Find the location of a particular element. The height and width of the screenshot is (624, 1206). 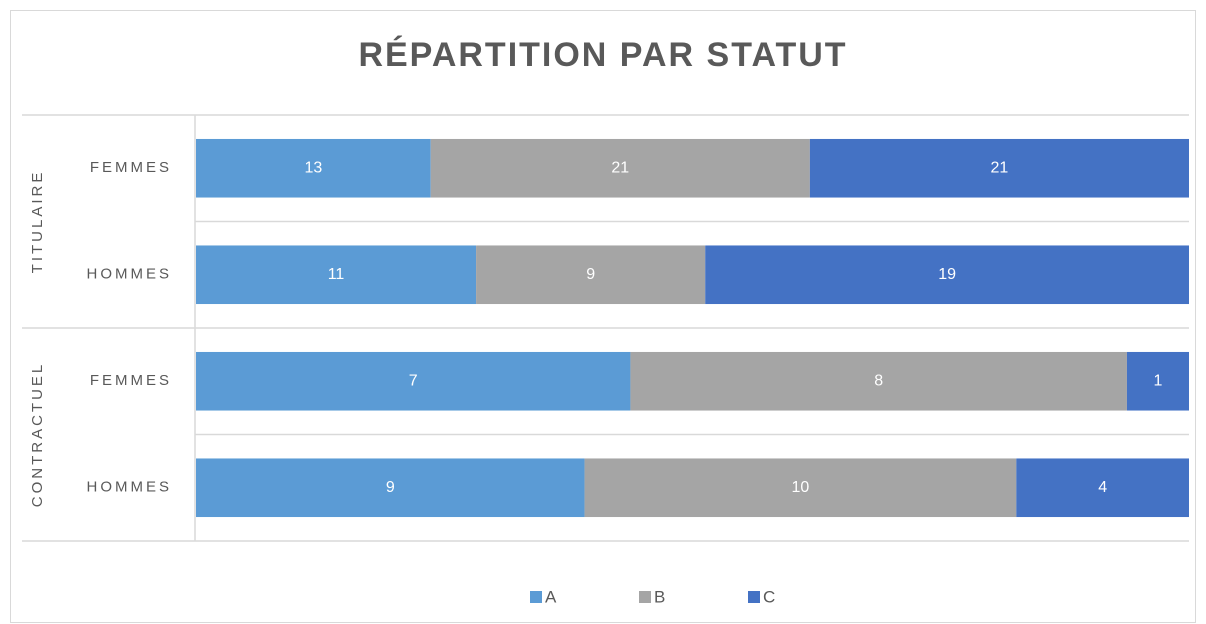

data-label: 4 is located at coordinates (1102, 487).